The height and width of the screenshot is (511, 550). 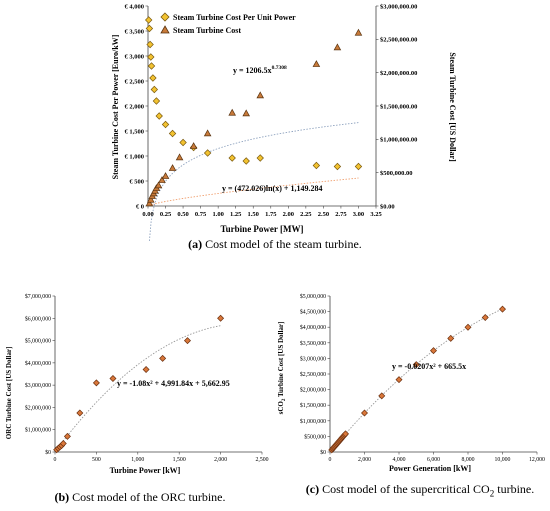 I want to click on x-tick-label: 1,000, so click(x=137, y=460).